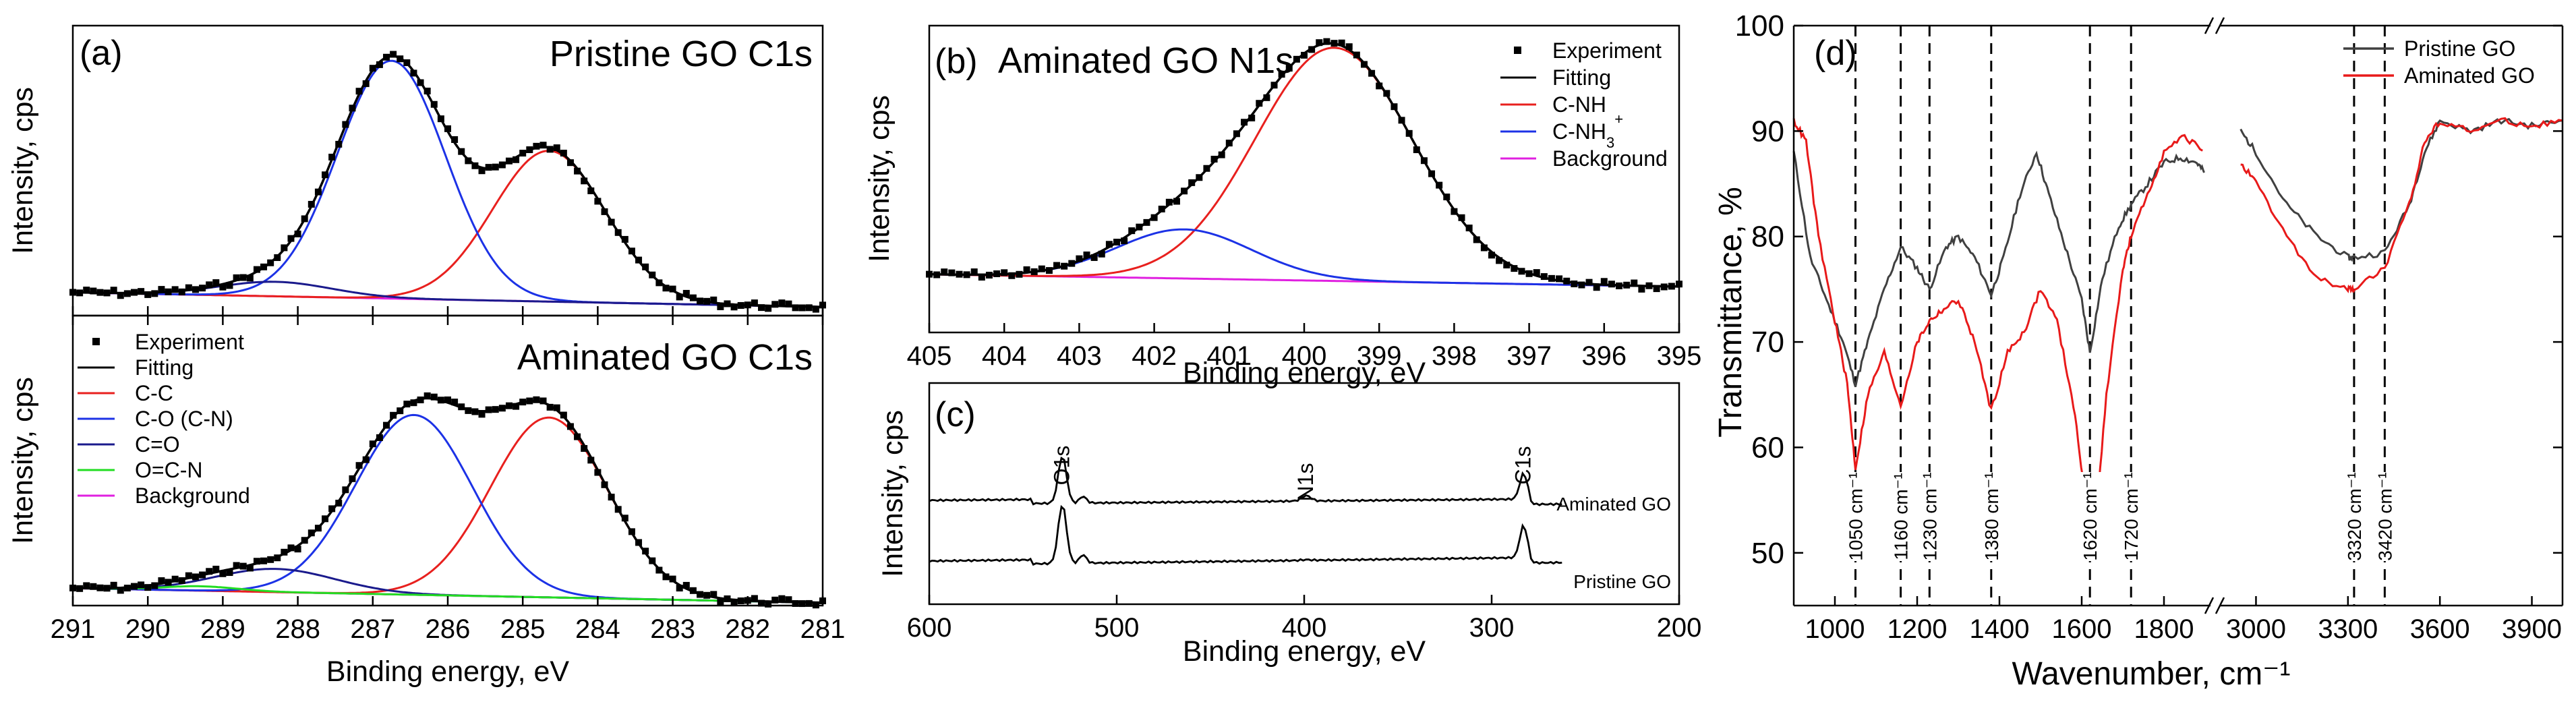 This screenshot has height=702, width=2576. I want to click on legend-label: C-NH, so click(1579, 104).